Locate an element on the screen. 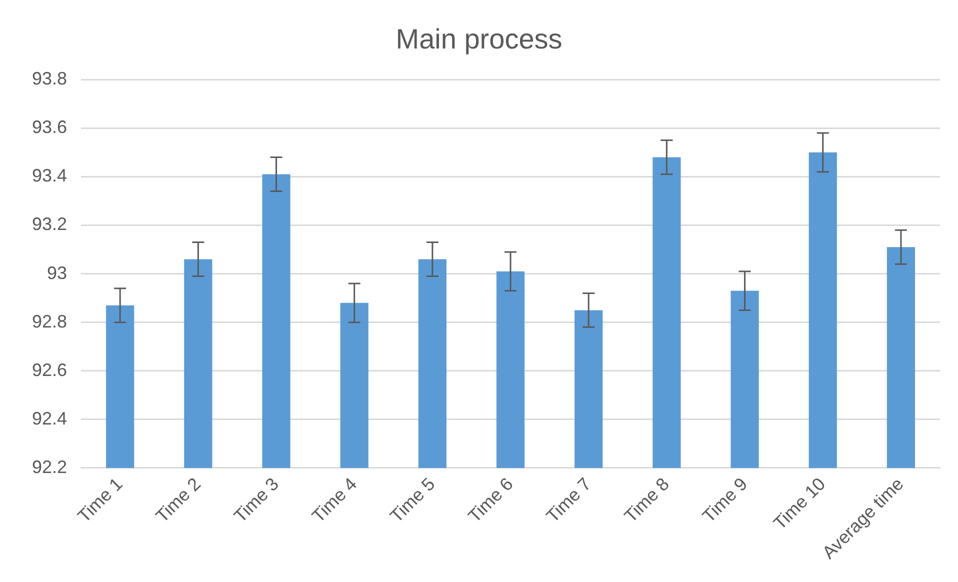 The image size is (958, 582). x-tick-label: Time 9 is located at coordinates (725, 500).